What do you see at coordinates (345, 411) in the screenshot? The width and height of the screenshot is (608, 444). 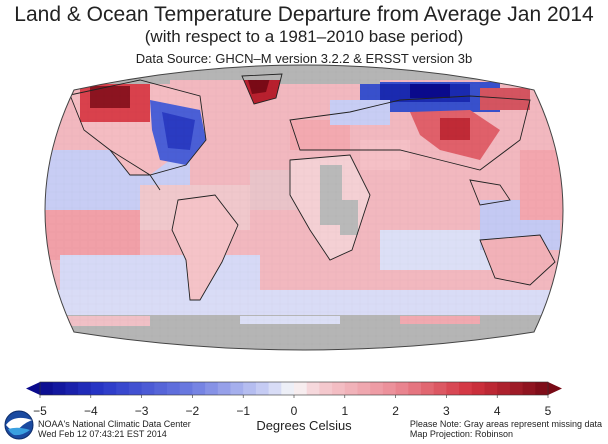 I see `colorbar-tick-label: 1` at bounding box center [345, 411].